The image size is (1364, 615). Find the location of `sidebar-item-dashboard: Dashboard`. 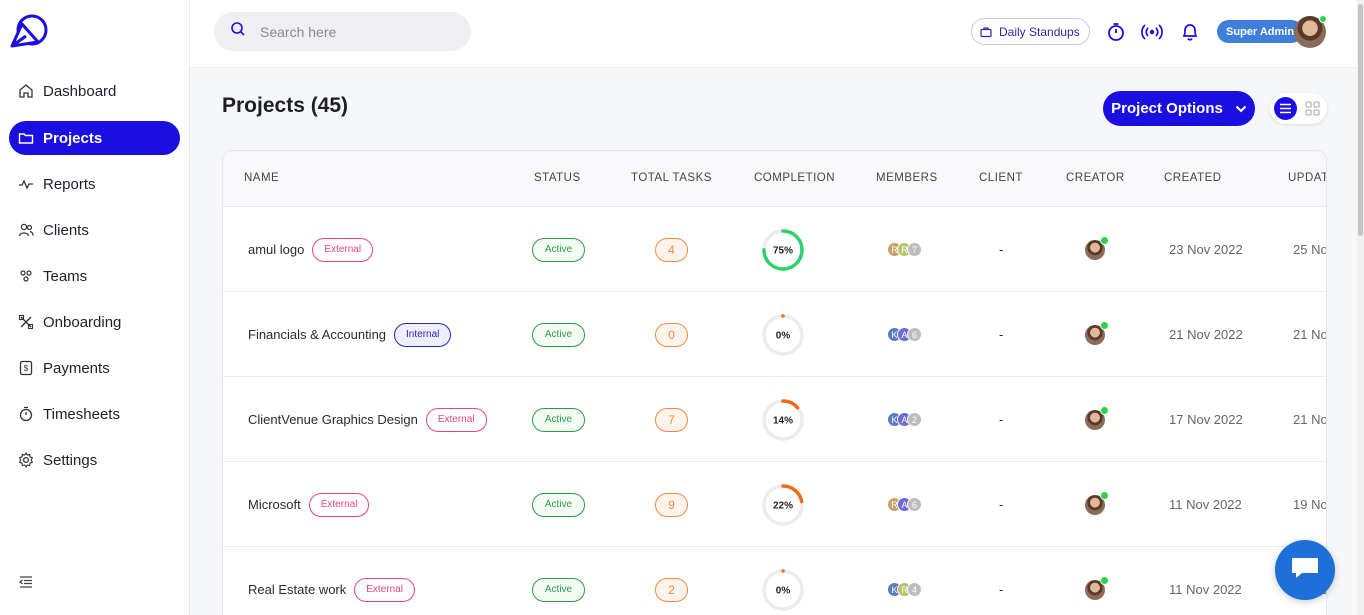

sidebar-item-dashboard: Dashboard is located at coordinates (94, 91).